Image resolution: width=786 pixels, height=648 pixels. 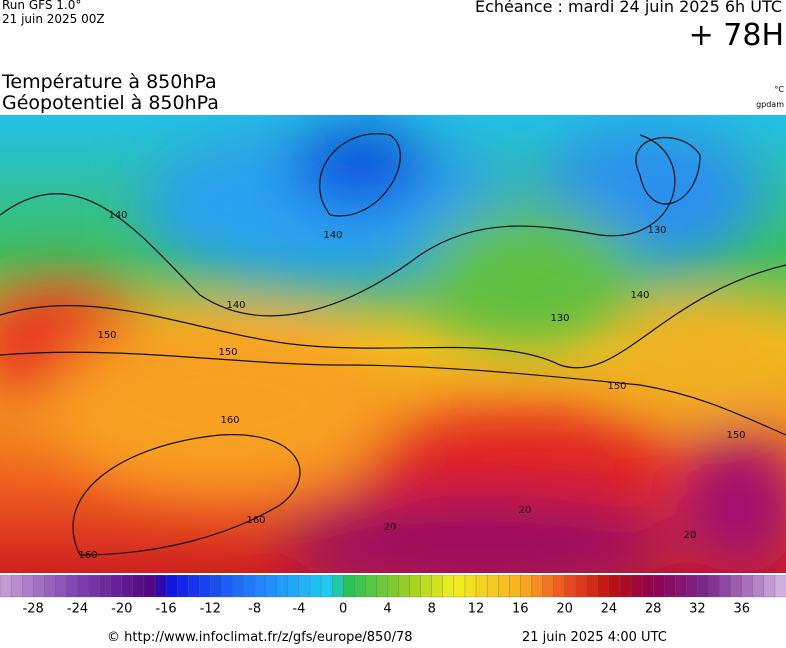 What do you see at coordinates (779, 89) in the screenshot?
I see `unit-temp: °C` at bounding box center [779, 89].